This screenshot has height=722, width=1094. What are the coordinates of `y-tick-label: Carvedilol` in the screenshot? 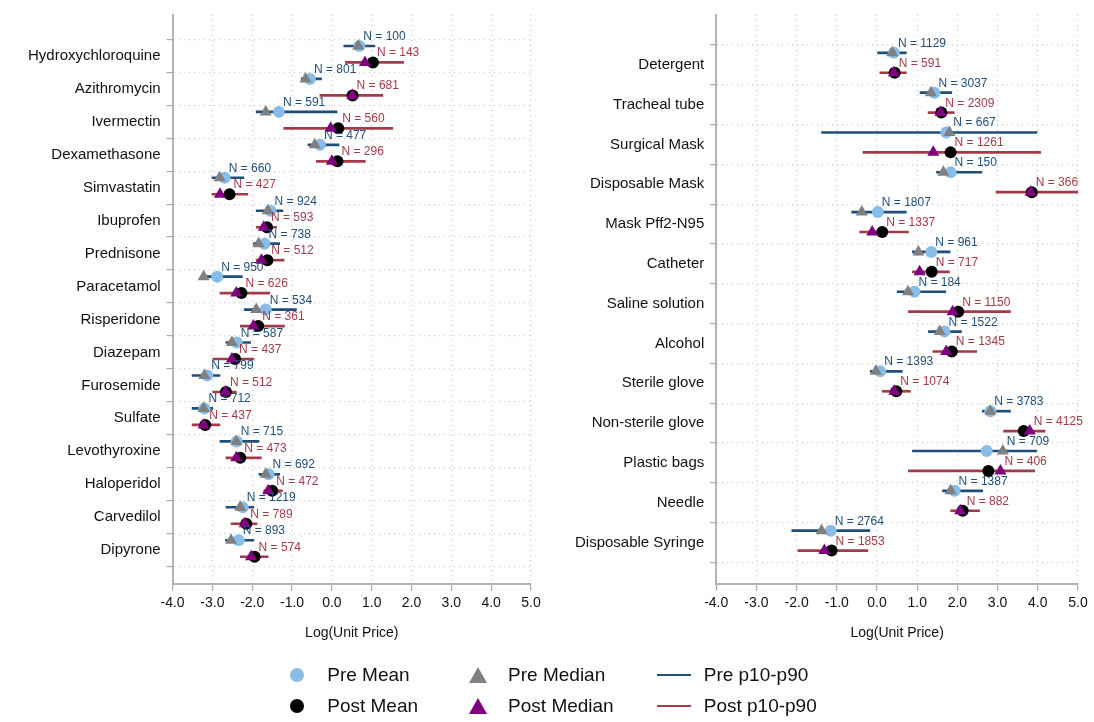 It's located at (127, 516).